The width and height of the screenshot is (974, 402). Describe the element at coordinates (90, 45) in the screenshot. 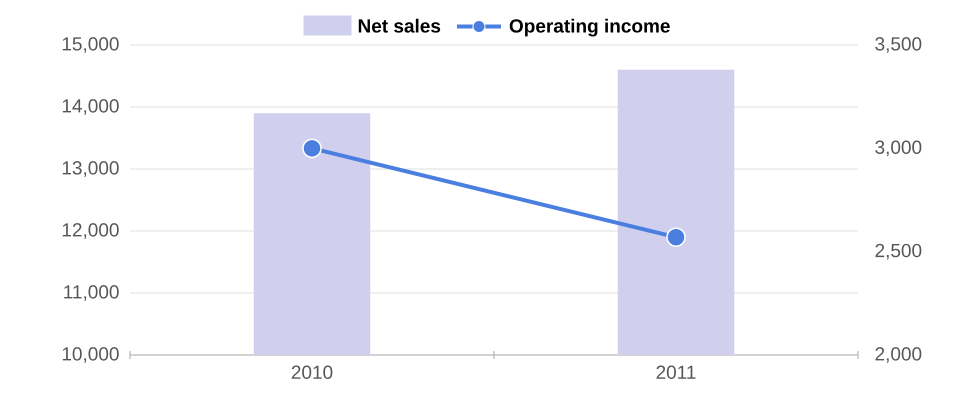

I see `y-tick-label: 15,000` at that location.